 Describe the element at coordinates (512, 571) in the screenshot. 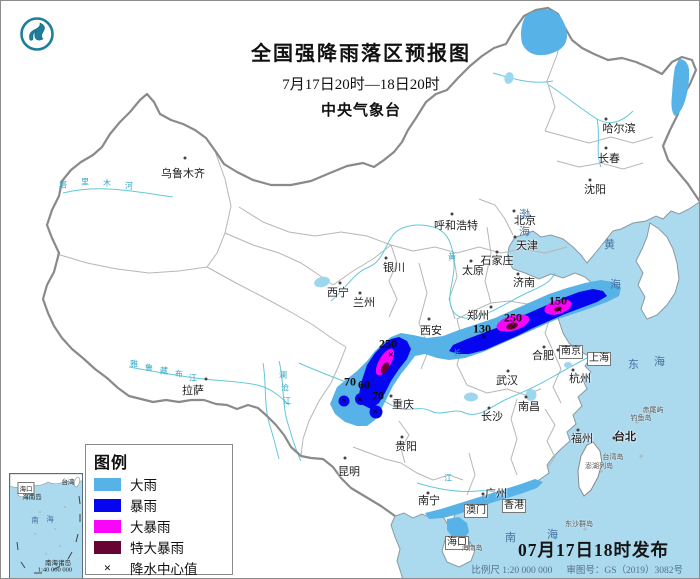

I see `map-scale: 比例尺 1:20 000 000` at that location.